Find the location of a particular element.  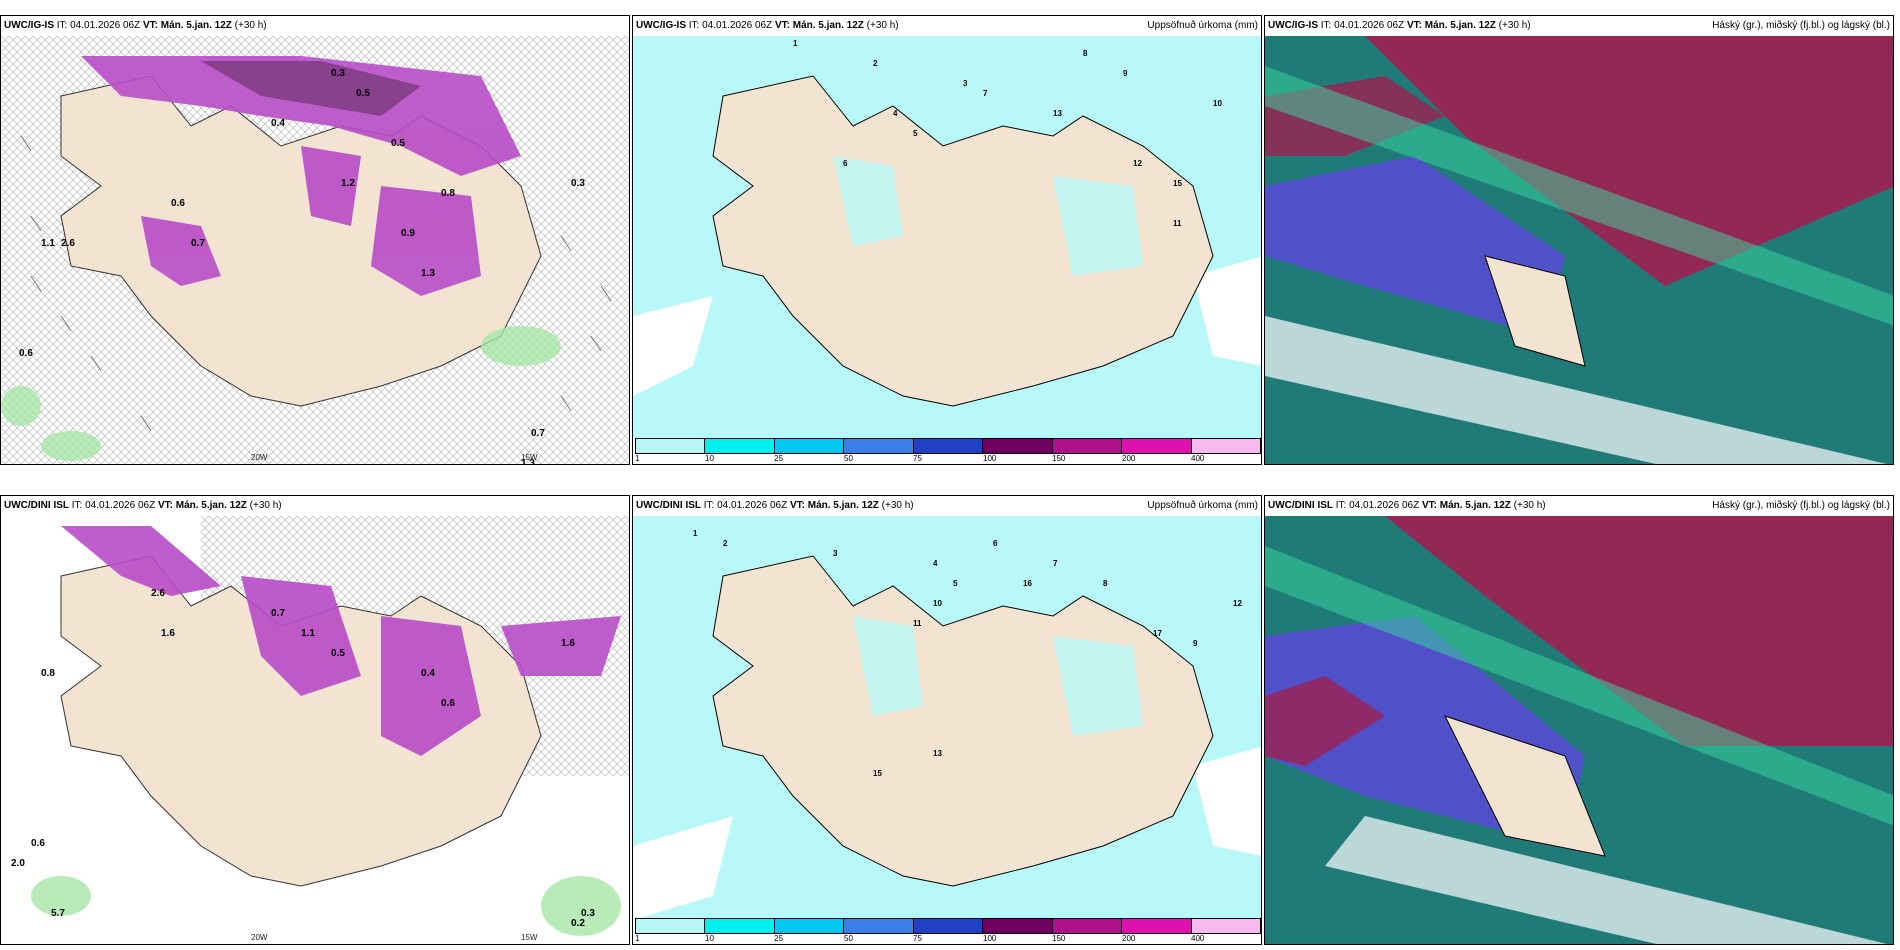

svg-text: 16 is located at coordinates (1027, 583).